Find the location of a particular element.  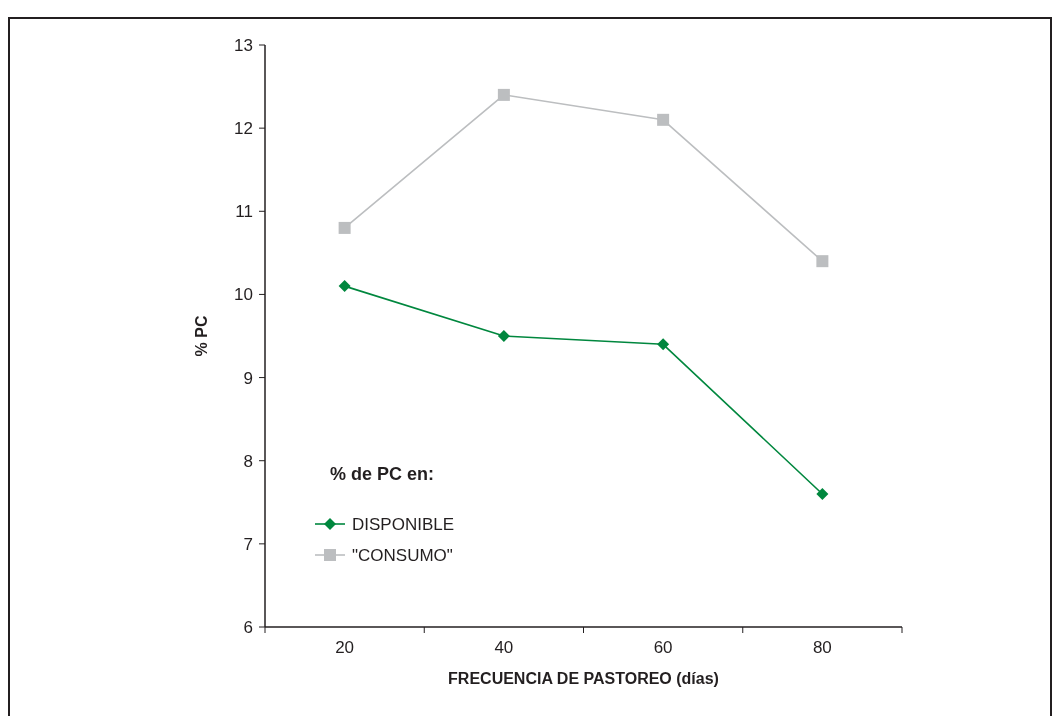

x-tick-label: 20 is located at coordinates (345, 647).